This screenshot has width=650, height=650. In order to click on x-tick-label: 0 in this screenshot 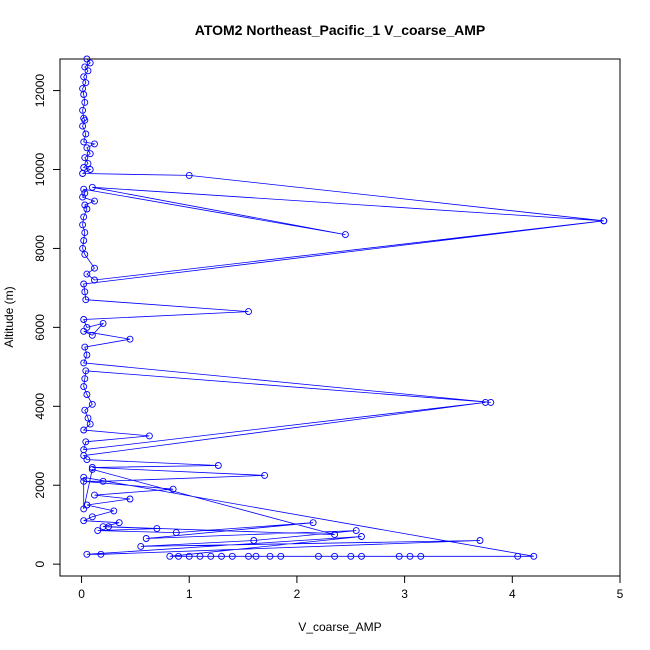, I will do `click(81, 594)`.